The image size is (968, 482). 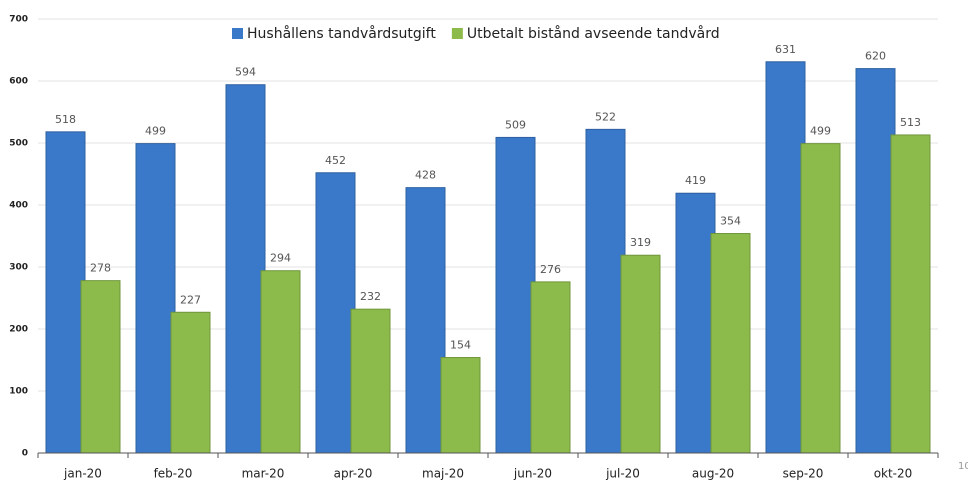 What do you see at coordinates (82, 474) in the screenshot?
I see `x-tick-label: jan-20` at bounding box center [82, 474].